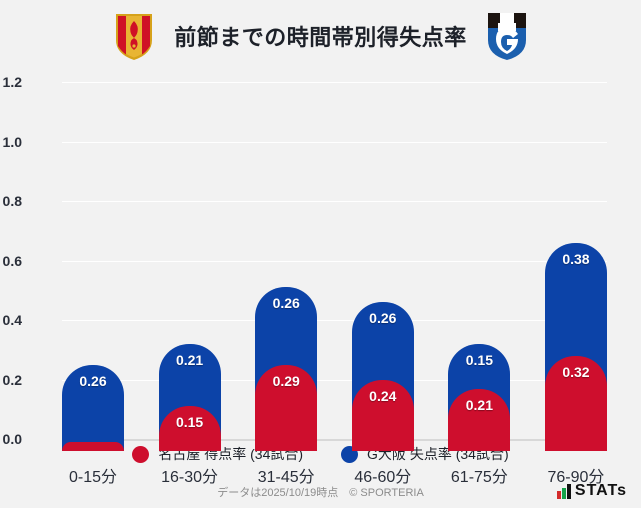  I want to click on x-axis-label: 46-60分, so click(383, 477).